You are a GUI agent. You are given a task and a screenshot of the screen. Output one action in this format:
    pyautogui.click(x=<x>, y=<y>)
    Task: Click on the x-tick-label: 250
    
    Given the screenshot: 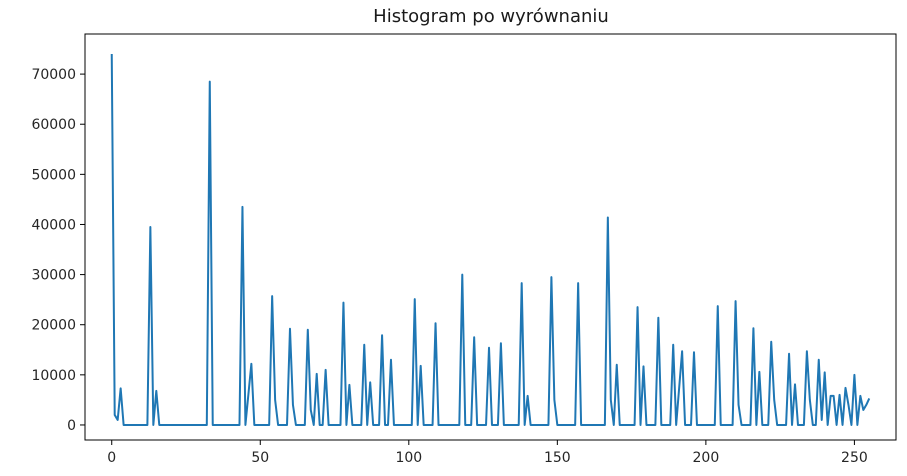 What is the action you would take?
    pyautogui.click(x=854, y=458)
    